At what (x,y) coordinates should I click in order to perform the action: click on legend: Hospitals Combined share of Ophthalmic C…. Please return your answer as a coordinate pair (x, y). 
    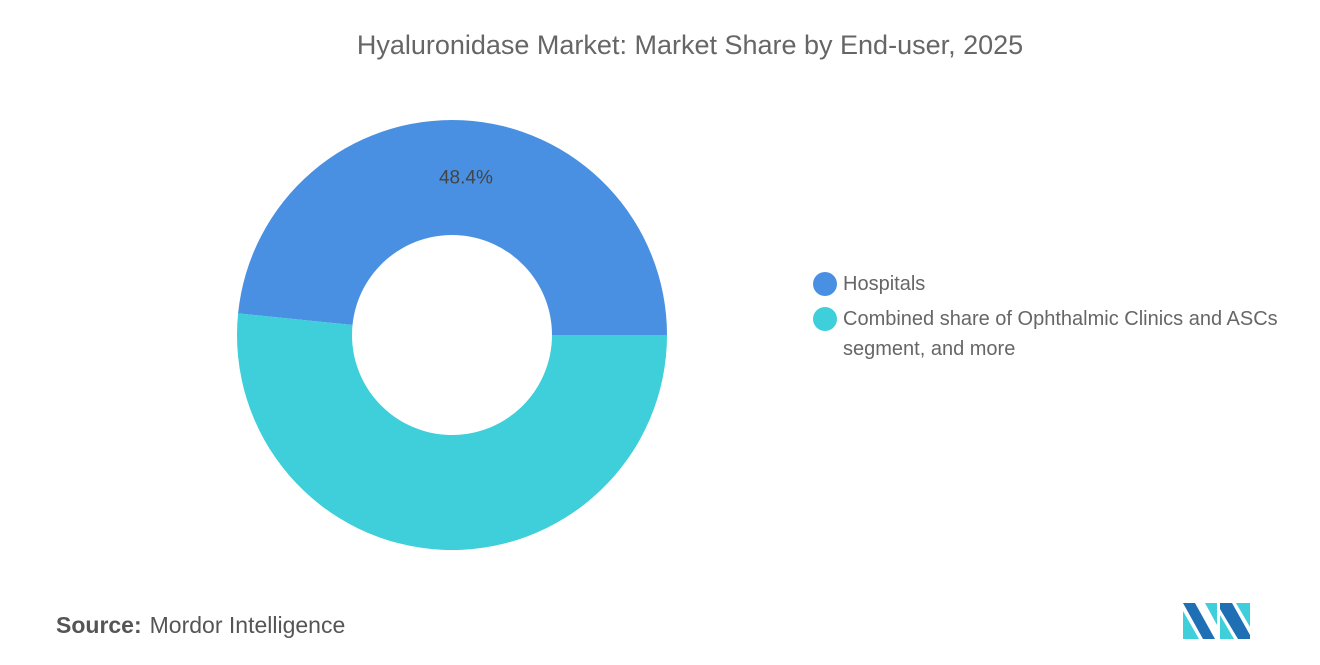
    Looking at the image, I should click on (1053, 322).